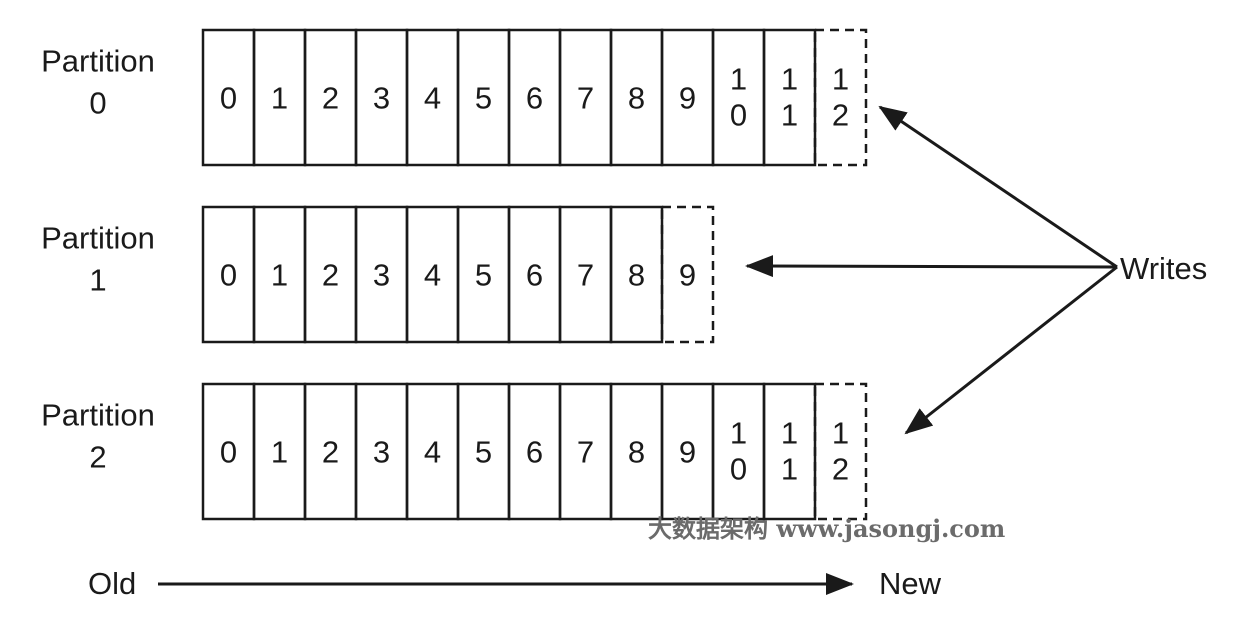  What do you see at coordinates (112, 583) in the screenshot?
I see `timeline-old-label: Old` at bounding box center [112, 583].